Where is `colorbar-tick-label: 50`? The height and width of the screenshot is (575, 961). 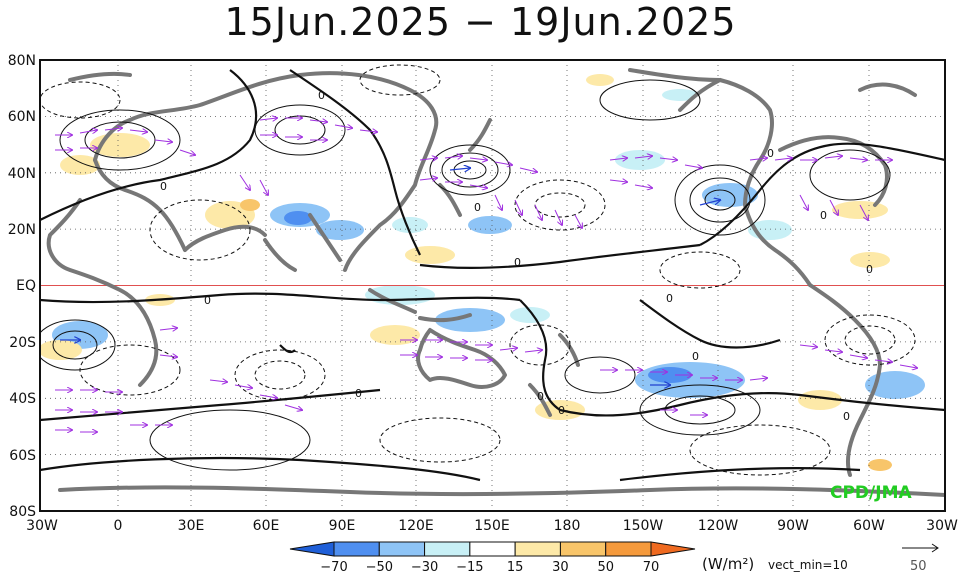
colorbar-tick-label: 50 is located at coordinates (605, 567).